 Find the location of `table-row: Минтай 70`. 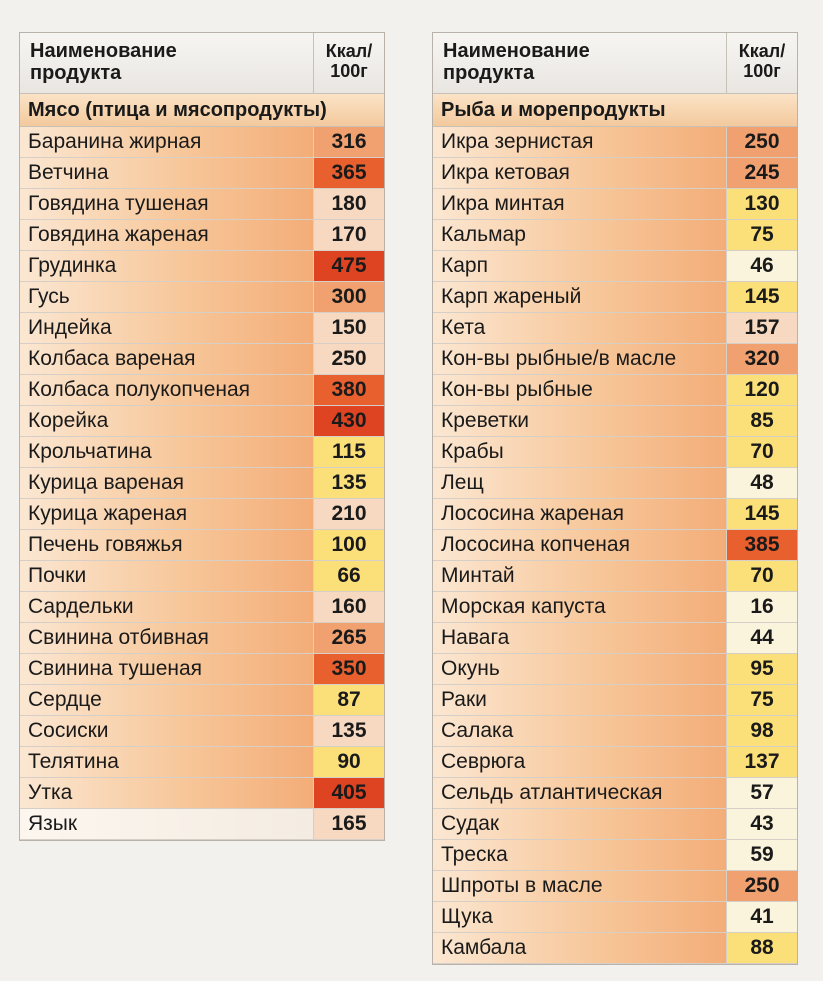

table-row: Минтай 70 is located at coordinates (615, 576).